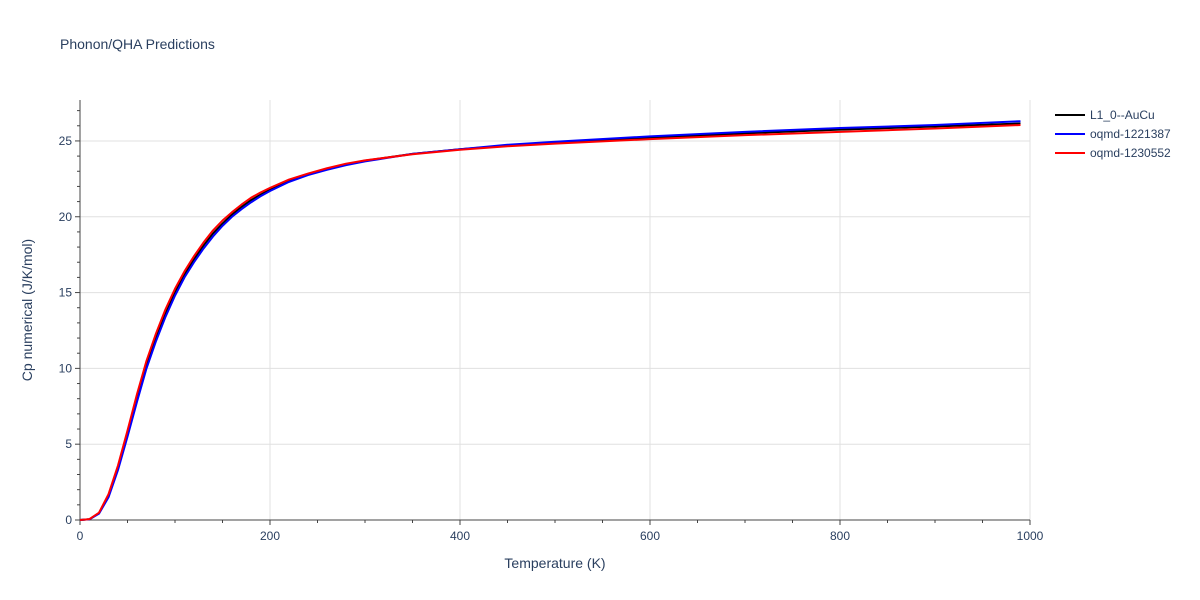 Image resolution: width=1200 pixels, height=600 pixels. I want to click on chart-title: Phonon/QHA Predictions, so click(137, 44).